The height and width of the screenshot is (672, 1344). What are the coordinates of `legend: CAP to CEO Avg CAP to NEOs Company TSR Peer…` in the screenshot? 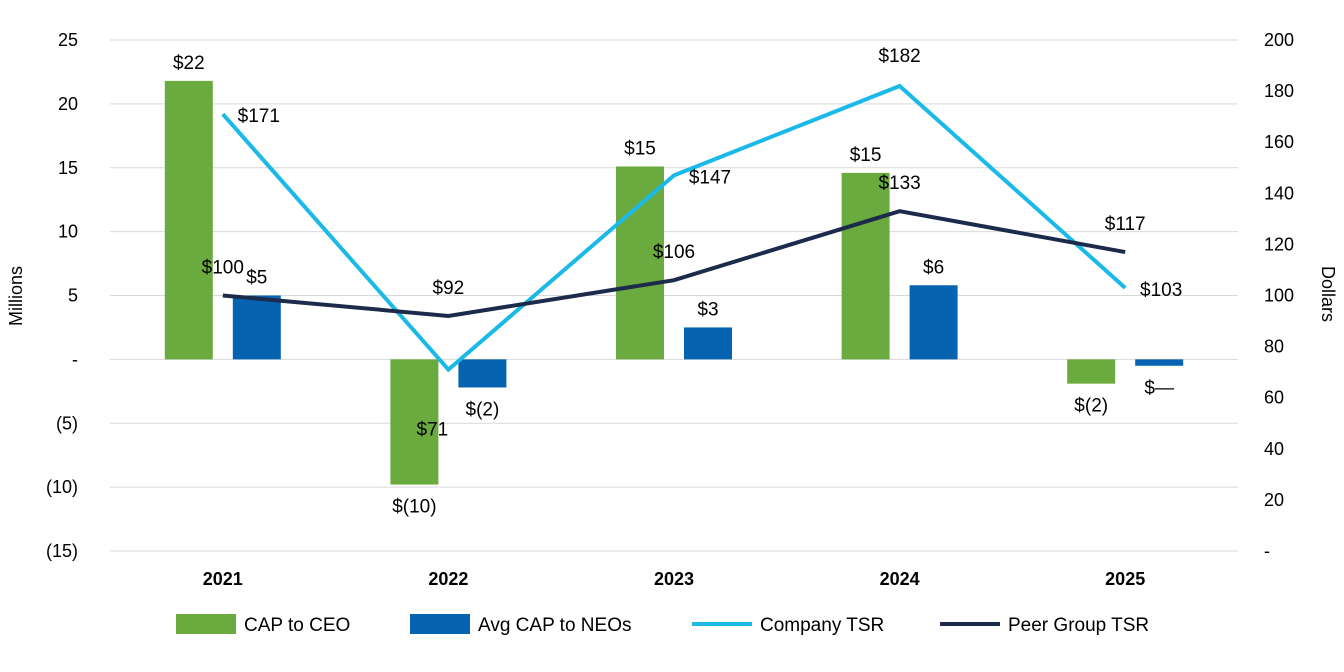 It's located at (662, 625).